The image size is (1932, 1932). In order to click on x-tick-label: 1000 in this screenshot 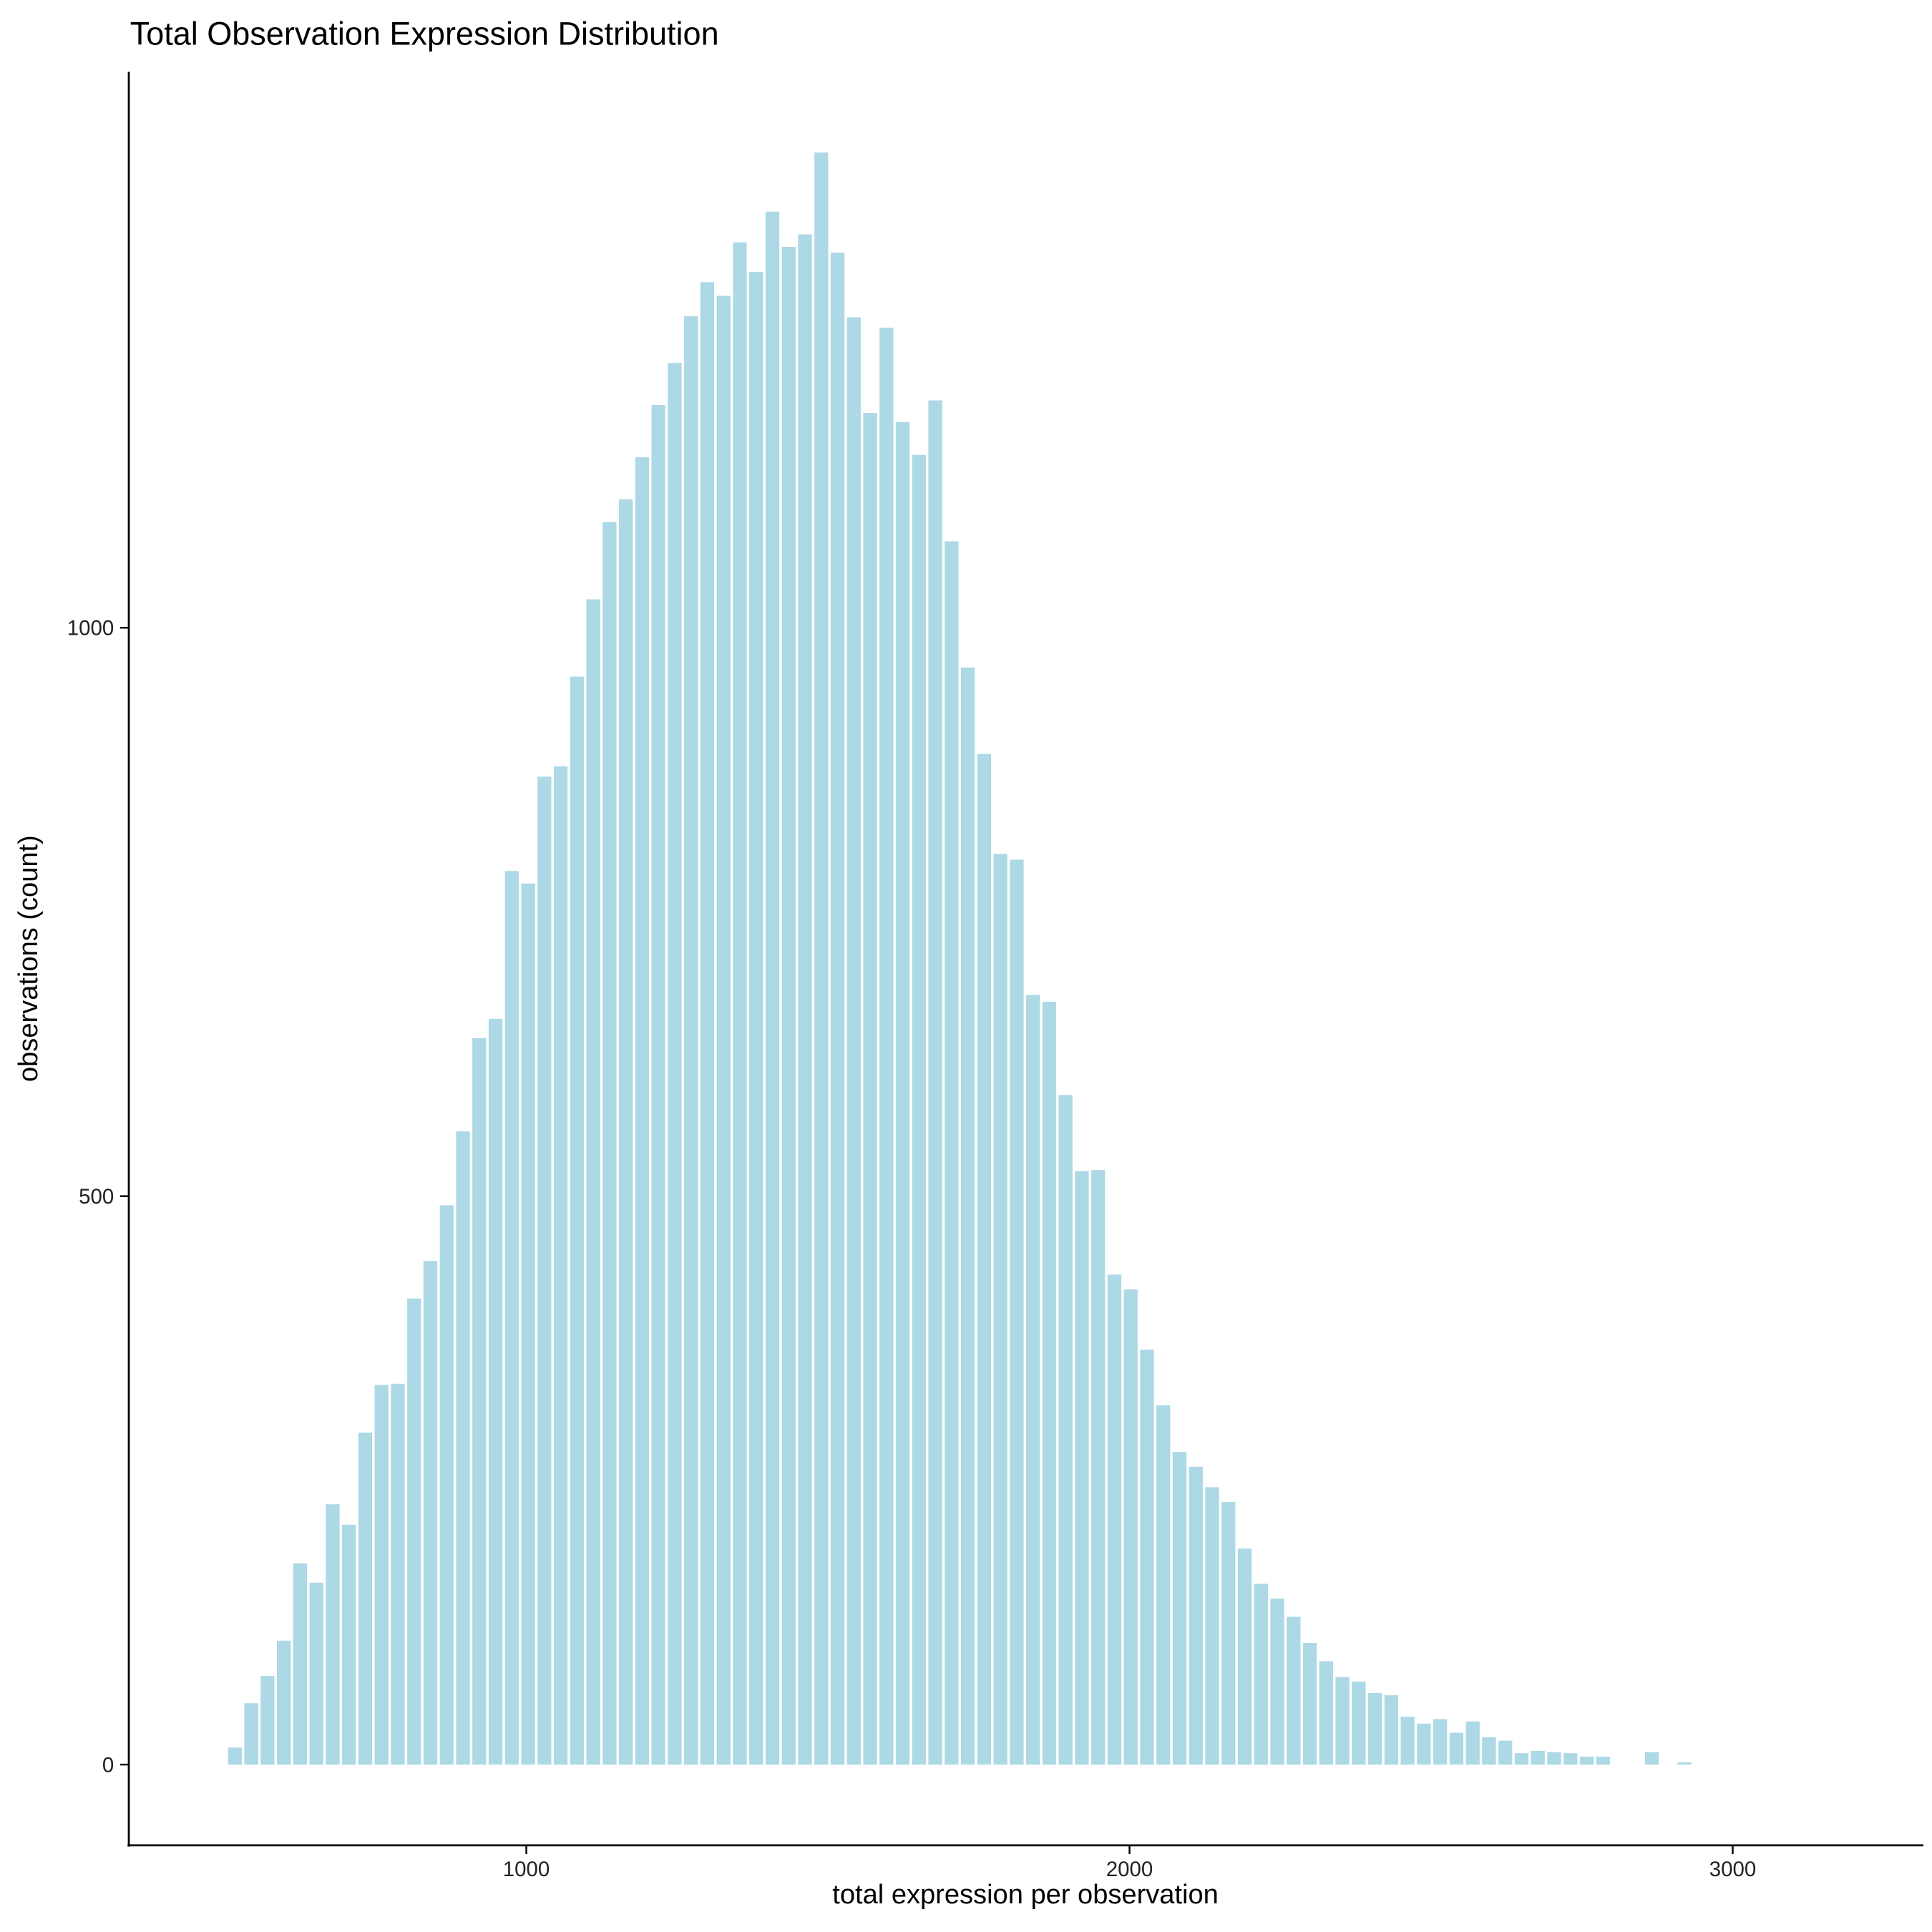, I will do `click(526, 1869)`.